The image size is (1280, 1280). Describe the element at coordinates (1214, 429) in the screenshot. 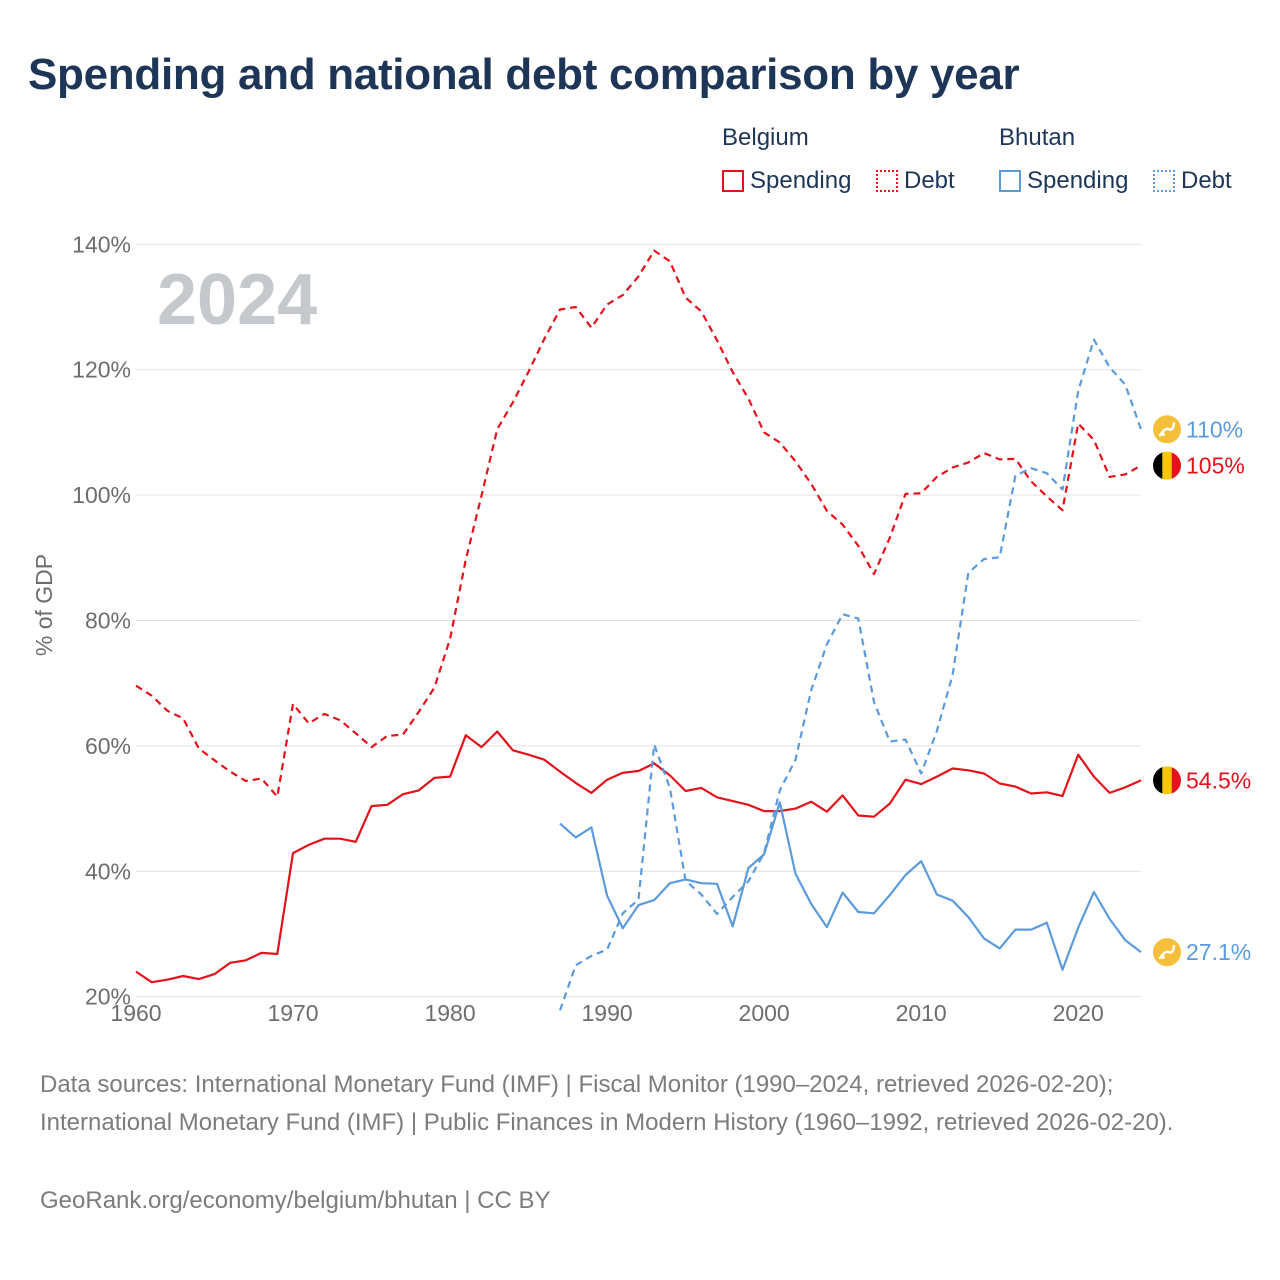

I see `end-value-label: 110%` at that location.